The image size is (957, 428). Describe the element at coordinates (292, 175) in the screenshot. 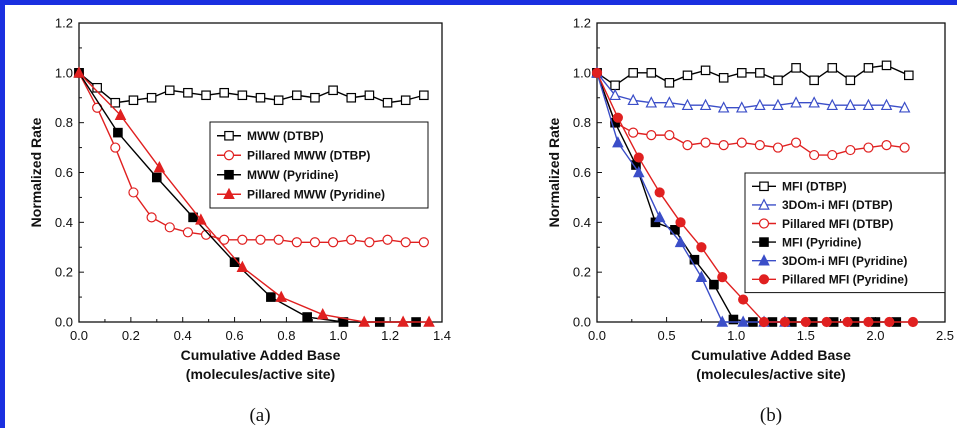

I see `panel-a-legend-label: MWW (Pyridine)` at that location.